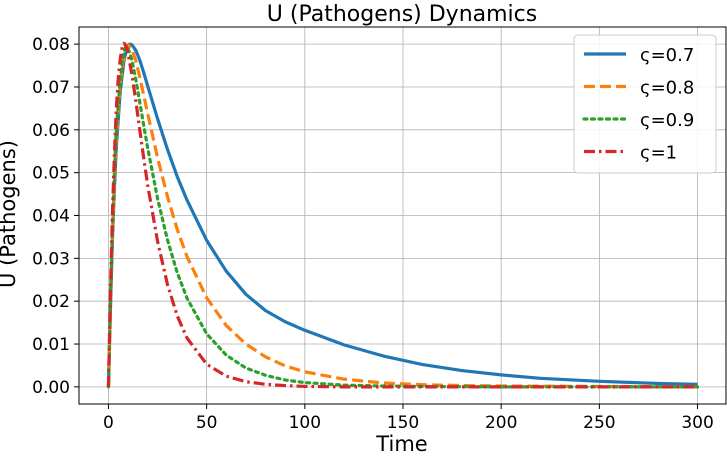  What do you see at coordinates (51, 302) in the screenshot?
I see `y-tick-label: 0.02` at bounding box center [51, 302].